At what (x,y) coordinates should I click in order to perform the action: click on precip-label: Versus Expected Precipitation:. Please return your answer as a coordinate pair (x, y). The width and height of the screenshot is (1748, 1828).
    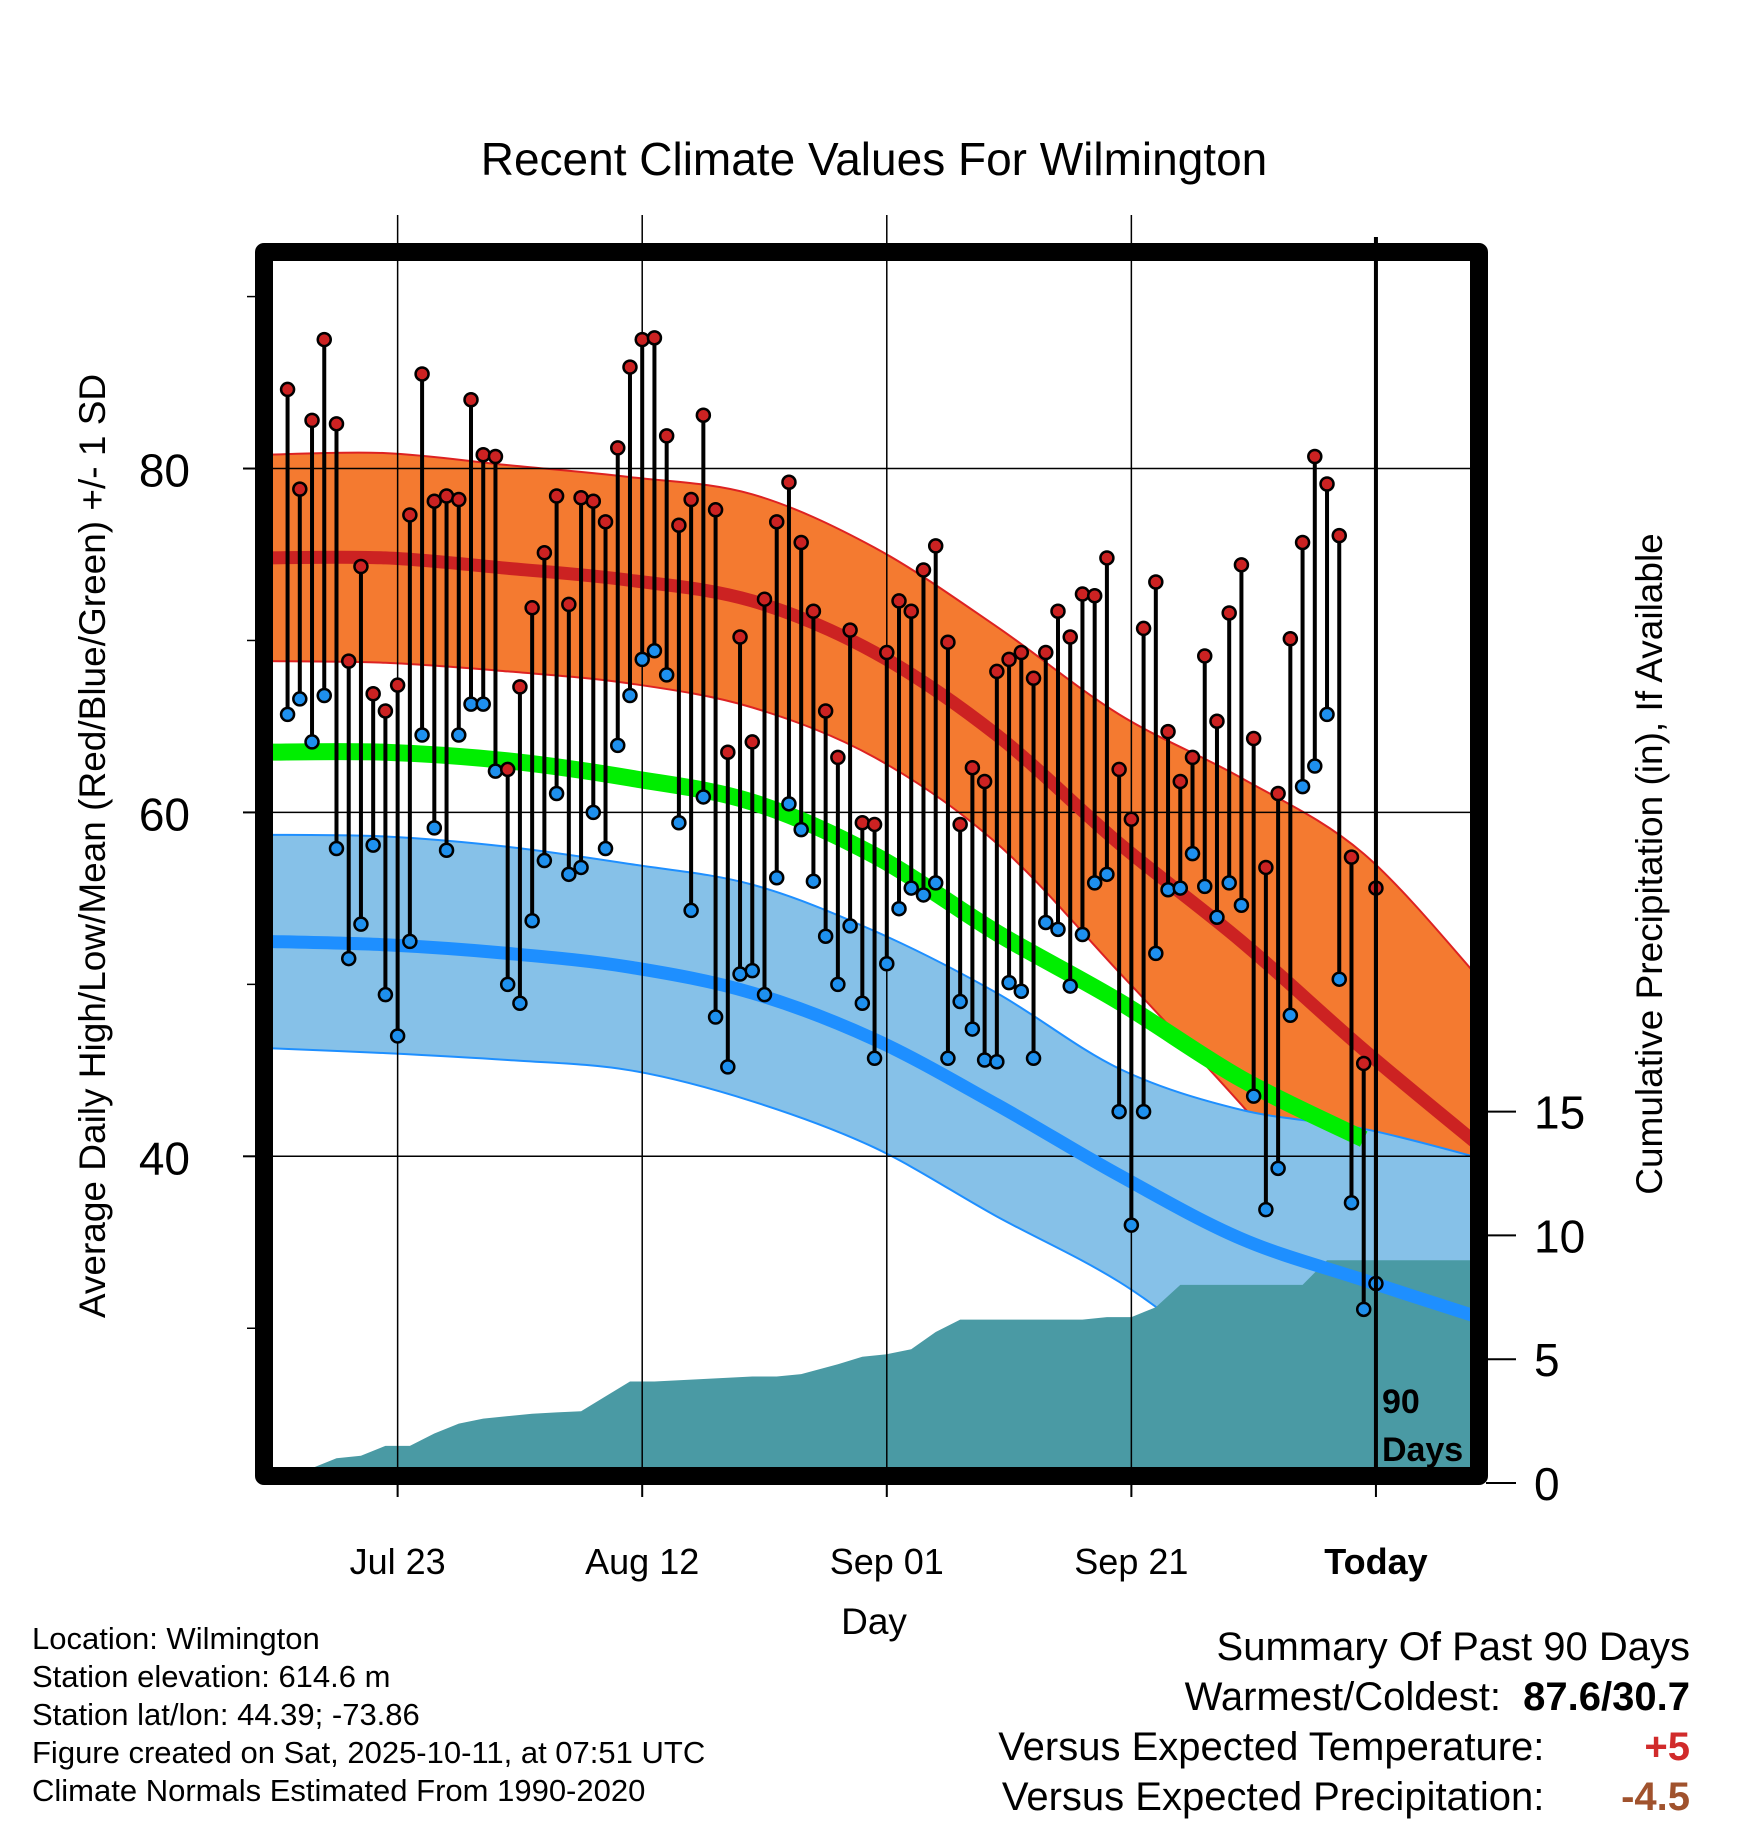
    Looking at the image, I should click on (1273, 1797).